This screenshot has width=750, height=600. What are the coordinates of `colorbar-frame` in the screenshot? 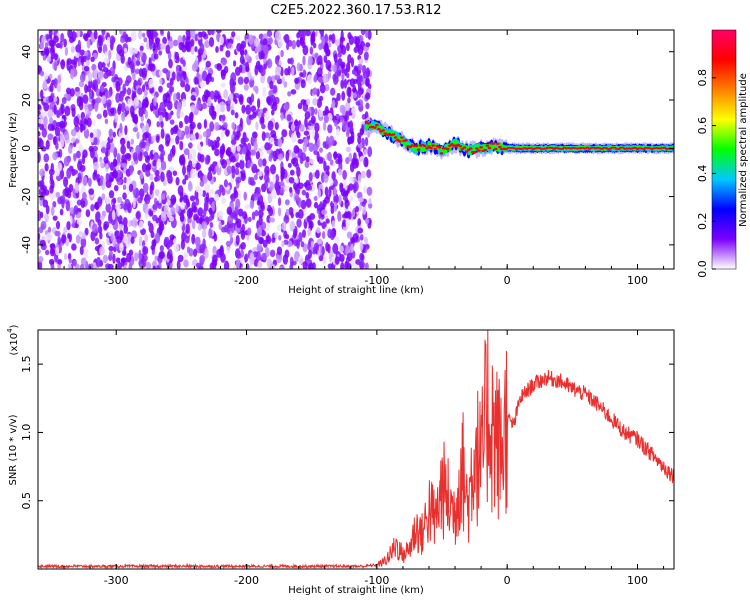 It's located at (724, 149).